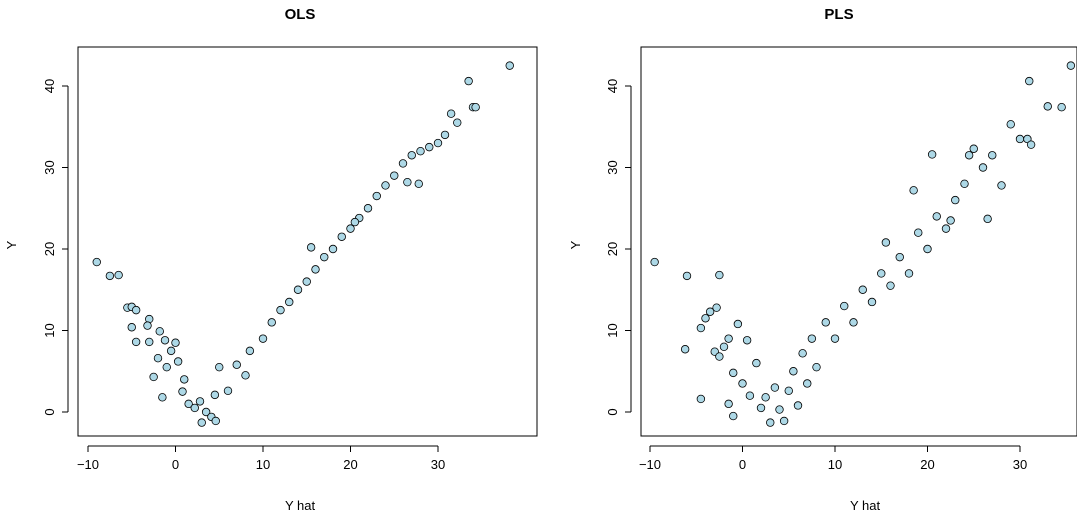 The image size is (1077, 518). I want to click on chart-title: PLS, so click(838, 14).